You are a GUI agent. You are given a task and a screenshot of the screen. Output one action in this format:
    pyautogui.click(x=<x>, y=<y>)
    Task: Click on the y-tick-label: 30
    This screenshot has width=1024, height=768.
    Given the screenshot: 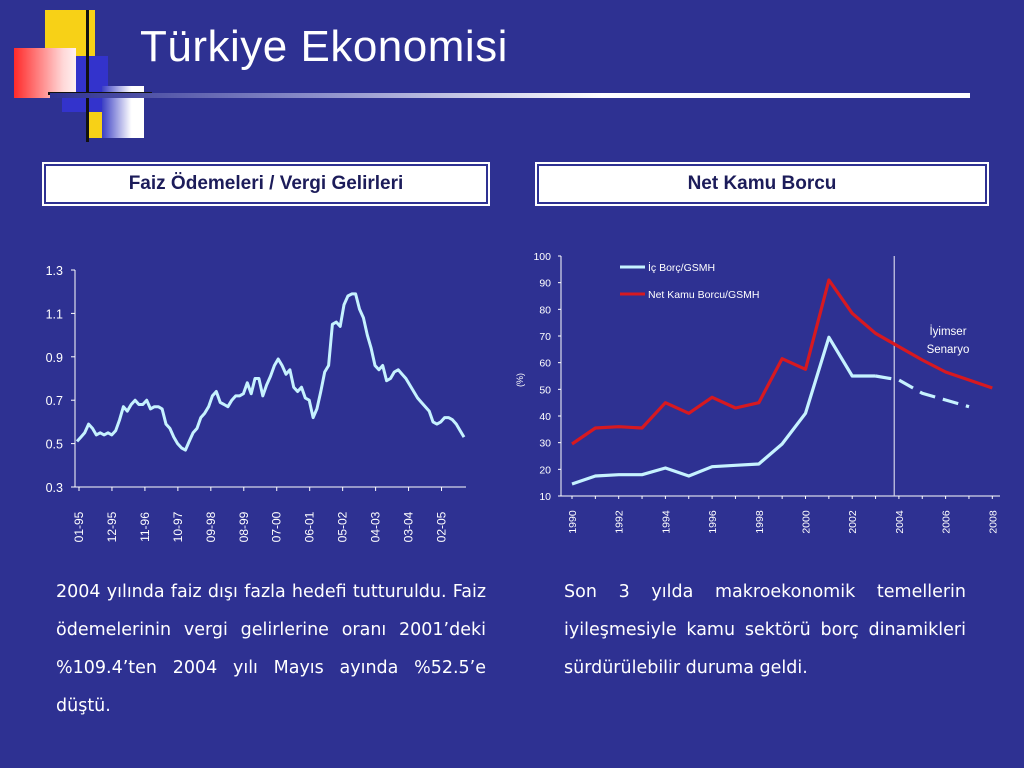 What is the action you would take?
    pyautogui.click(x=545, y=444)
    